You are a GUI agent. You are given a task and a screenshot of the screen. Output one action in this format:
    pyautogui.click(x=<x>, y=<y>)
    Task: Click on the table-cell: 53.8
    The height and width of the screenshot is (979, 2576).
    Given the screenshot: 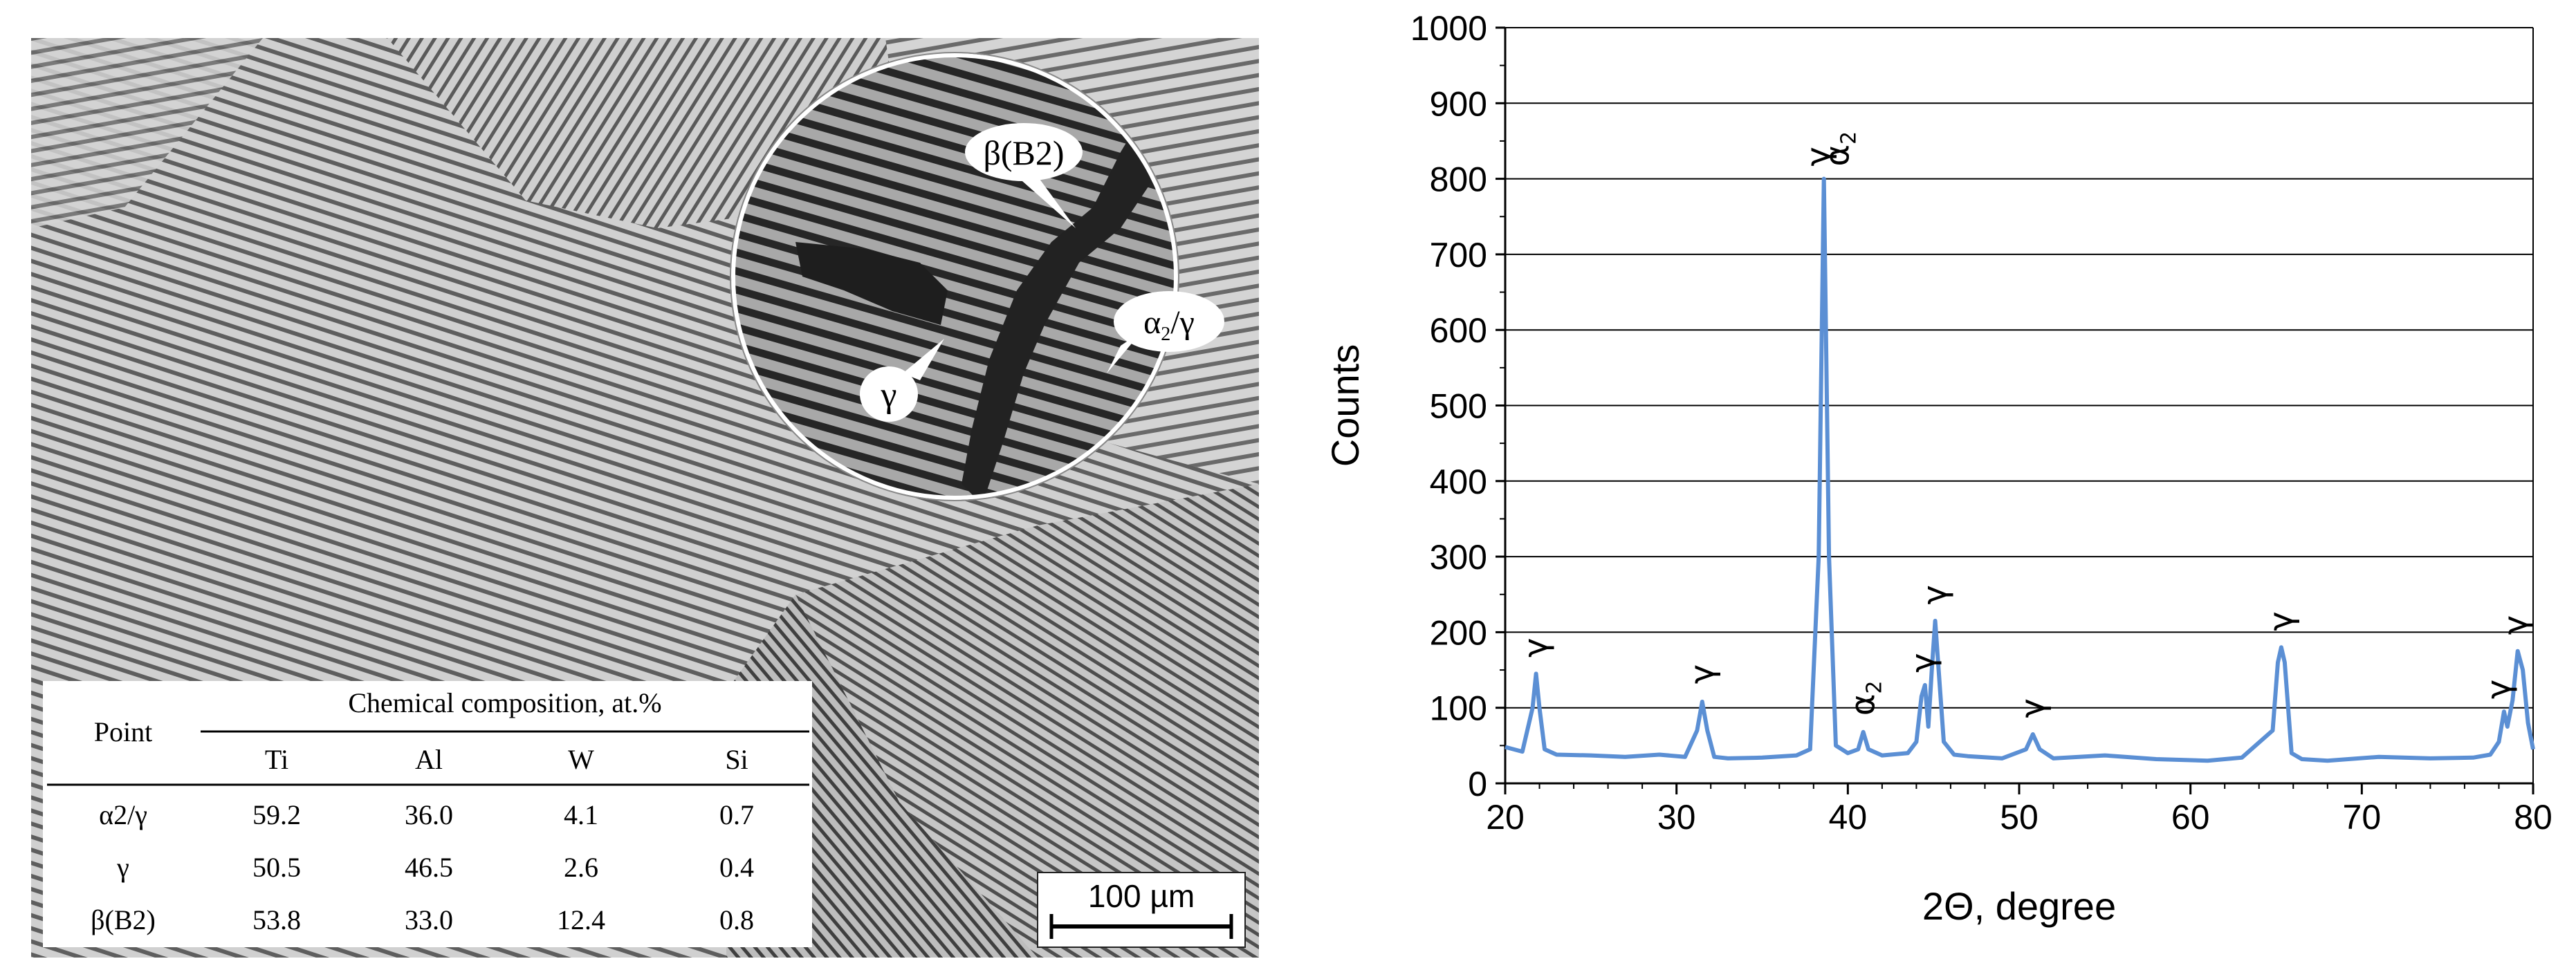 What is the action you would take?
    pyautogui.click(x=276, y=919)
    